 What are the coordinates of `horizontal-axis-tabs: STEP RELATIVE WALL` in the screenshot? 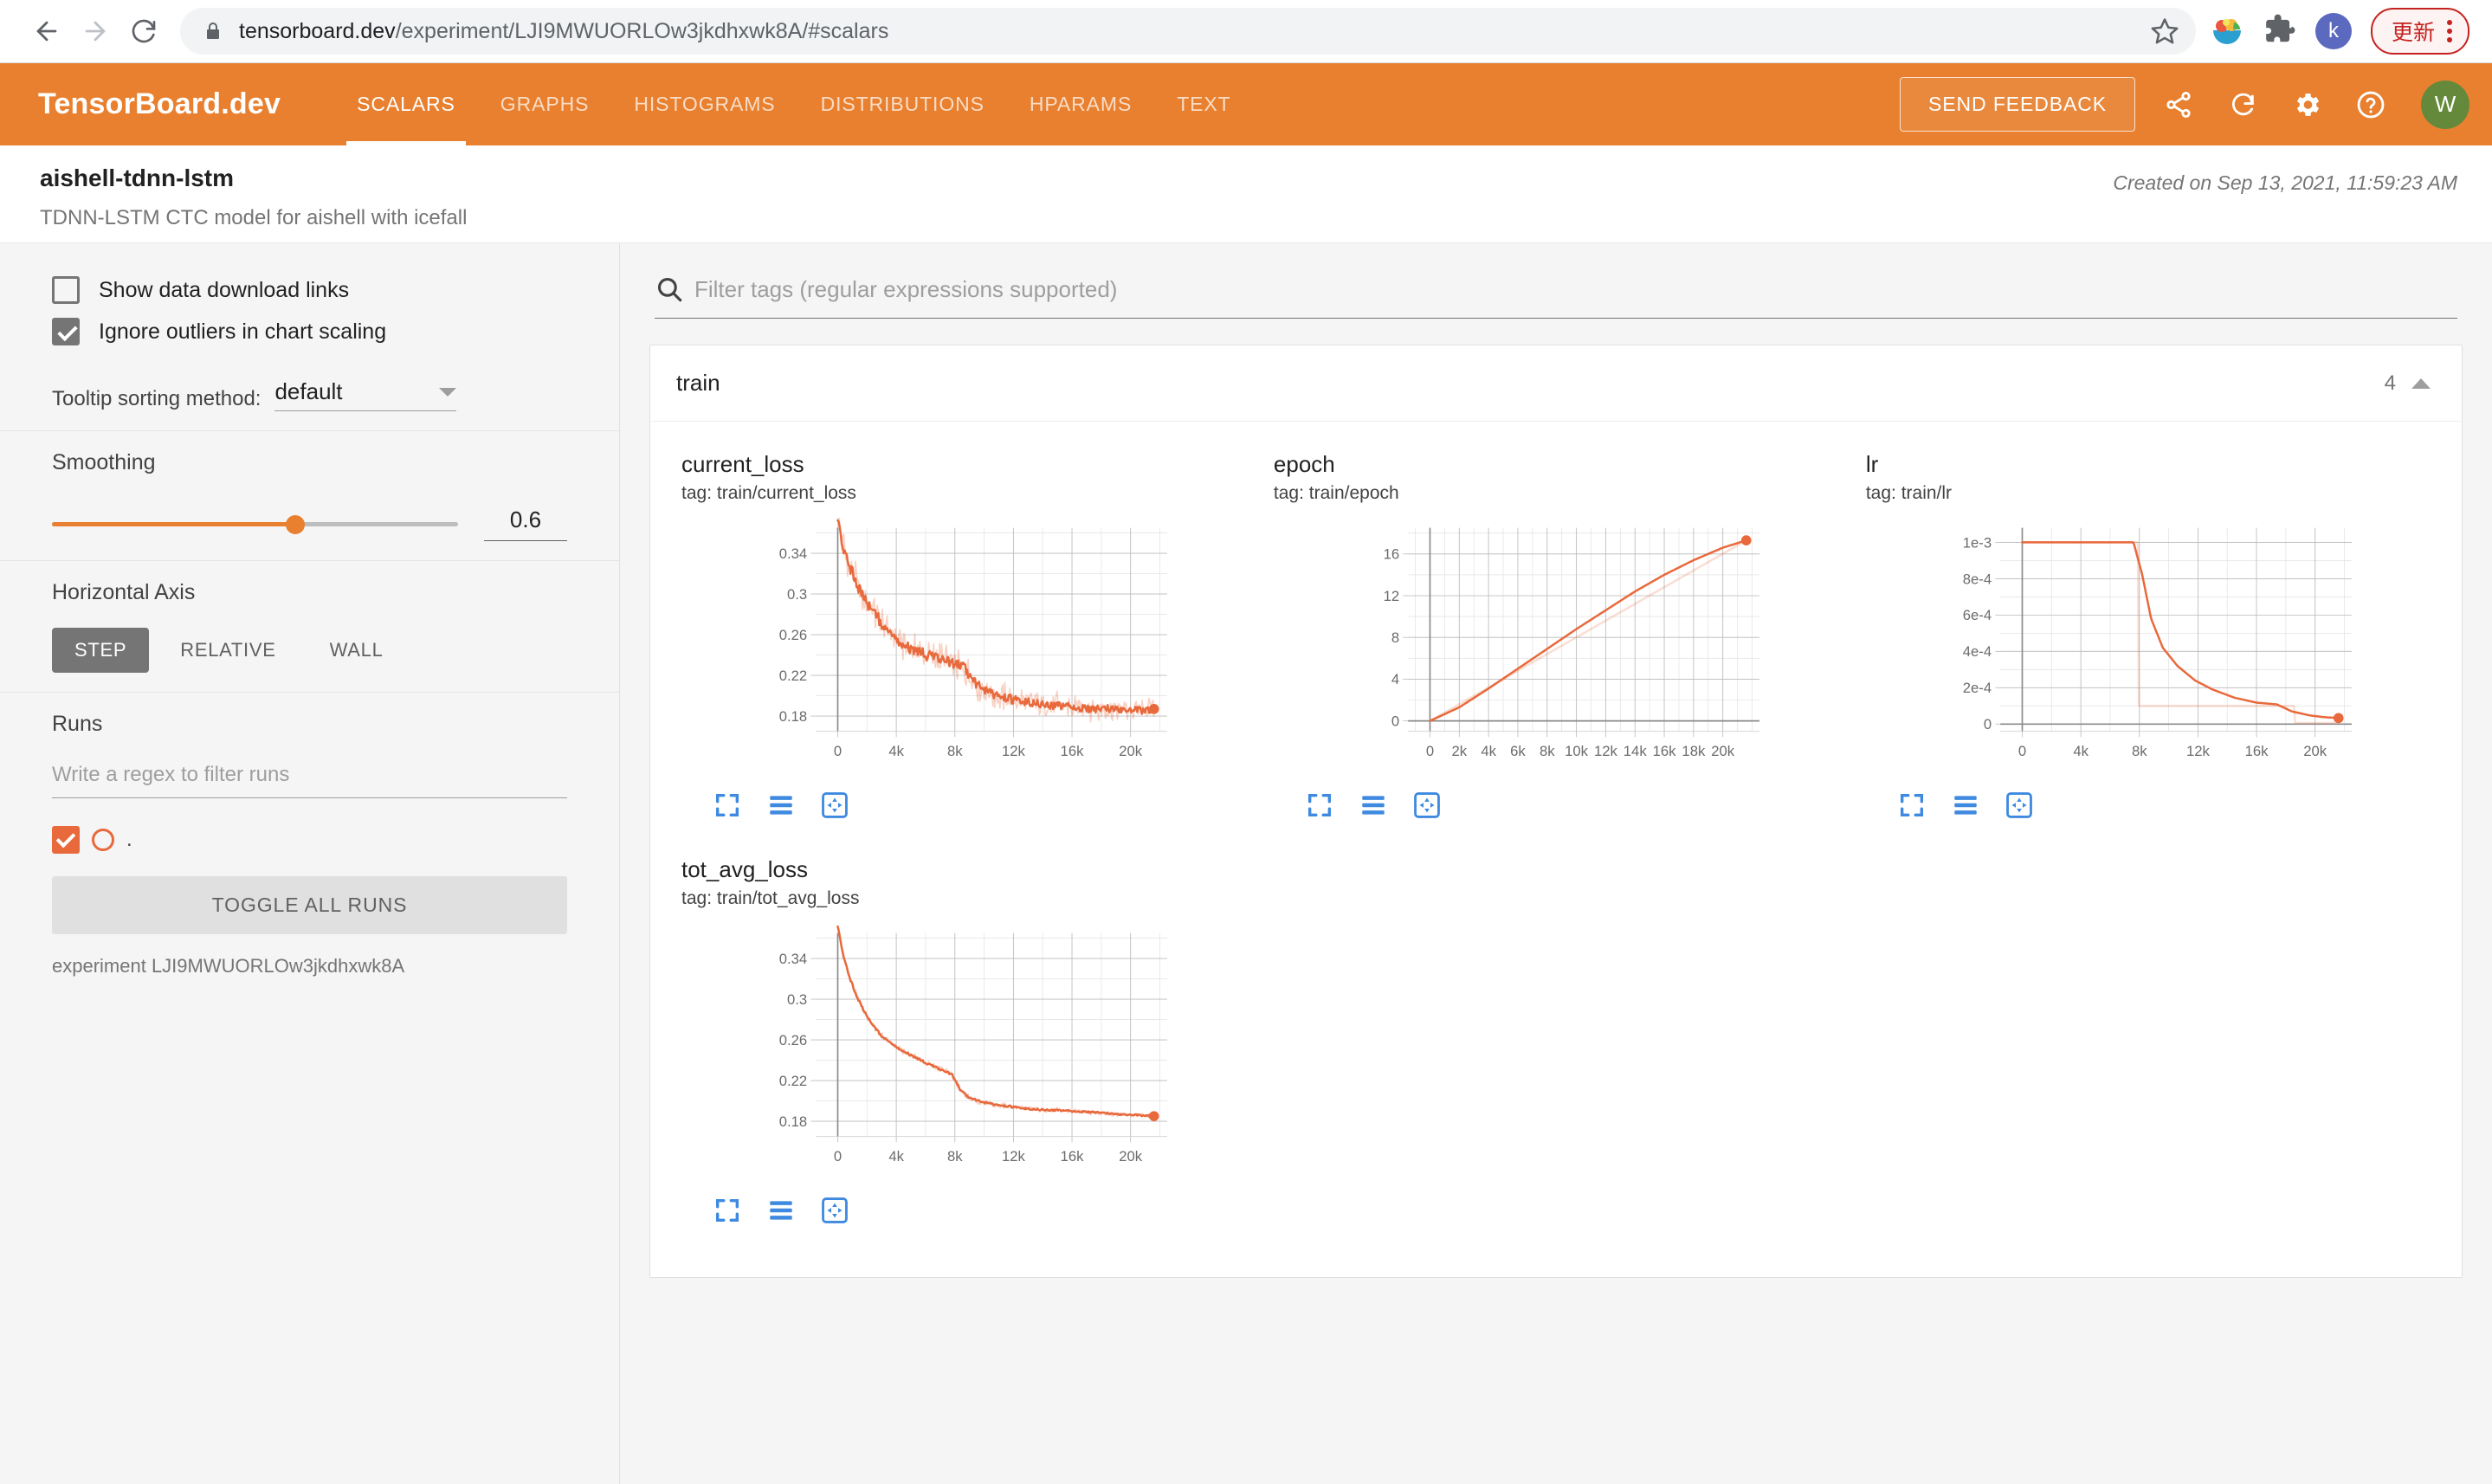 It's located at (309, 650).